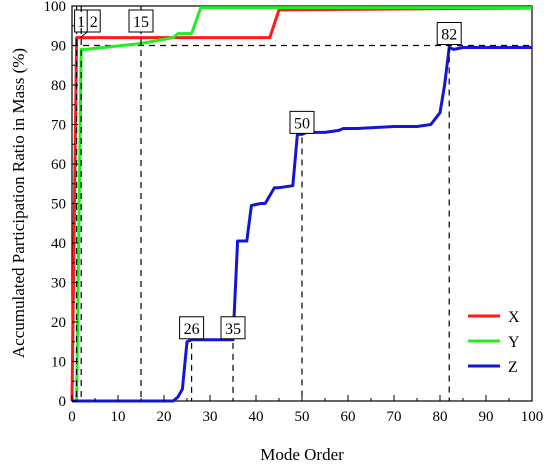 This screenshot has width=550, height=468. Describe the element at coordinates (514, 317) in the screenshot. I see `legend-label-x: X` at that location.